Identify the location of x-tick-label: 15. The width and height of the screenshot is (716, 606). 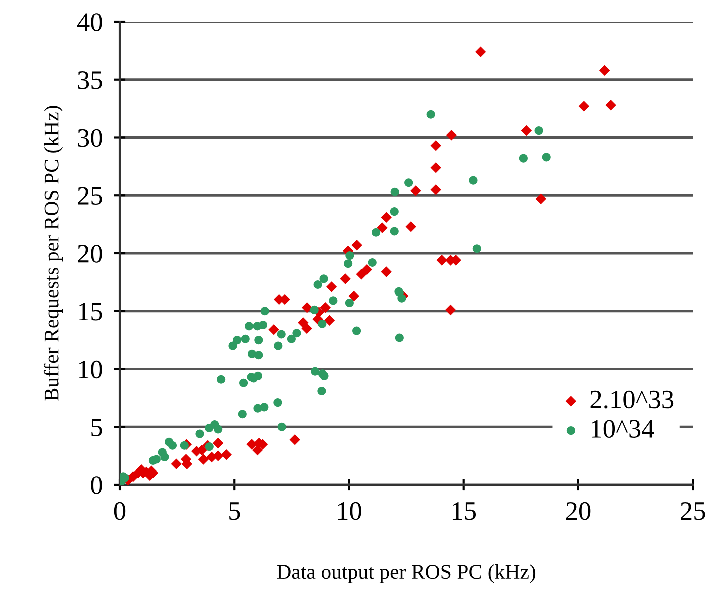
(464, 511).